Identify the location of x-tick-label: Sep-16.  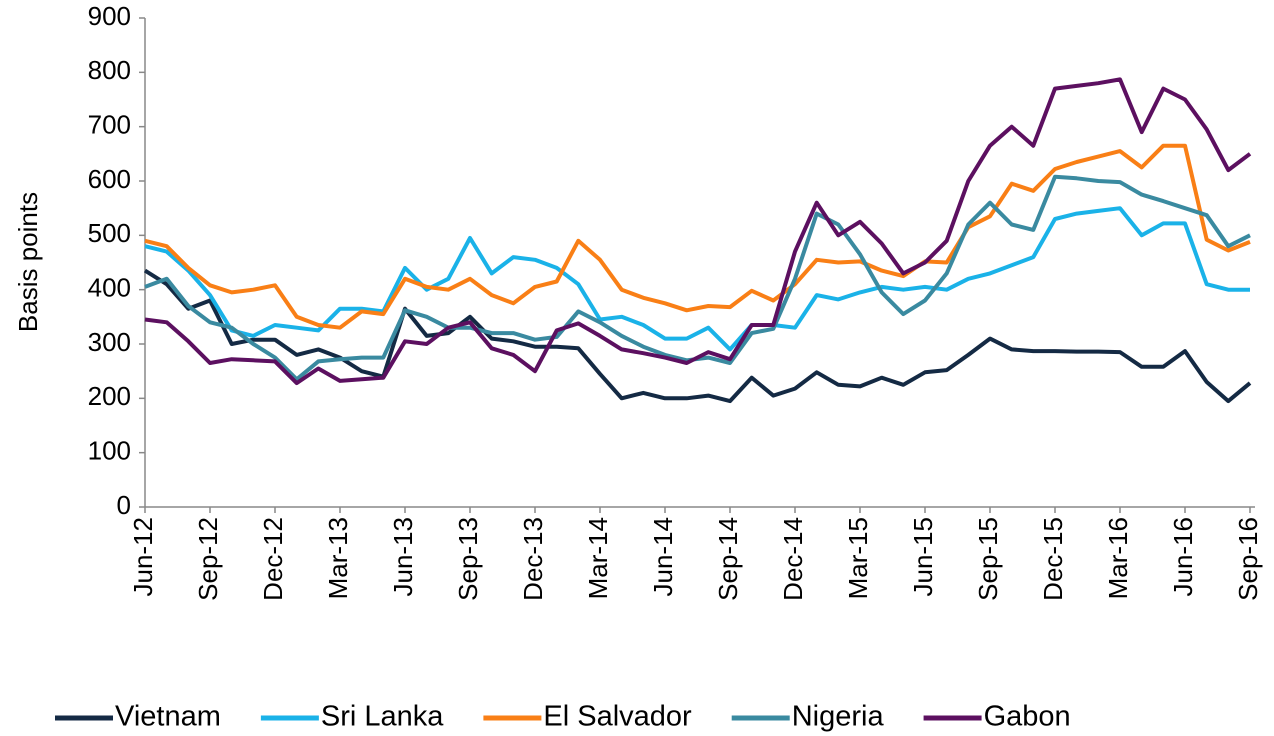
(1248, 559).